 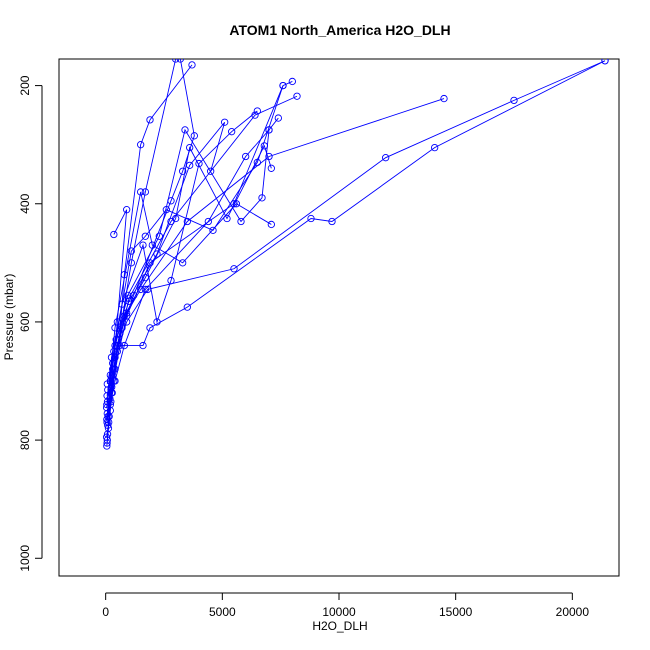 What do you see at coordinates (339, 612) in the screenshot?
I see `x-tick-label: 10000` at bounding box center [339, 612].